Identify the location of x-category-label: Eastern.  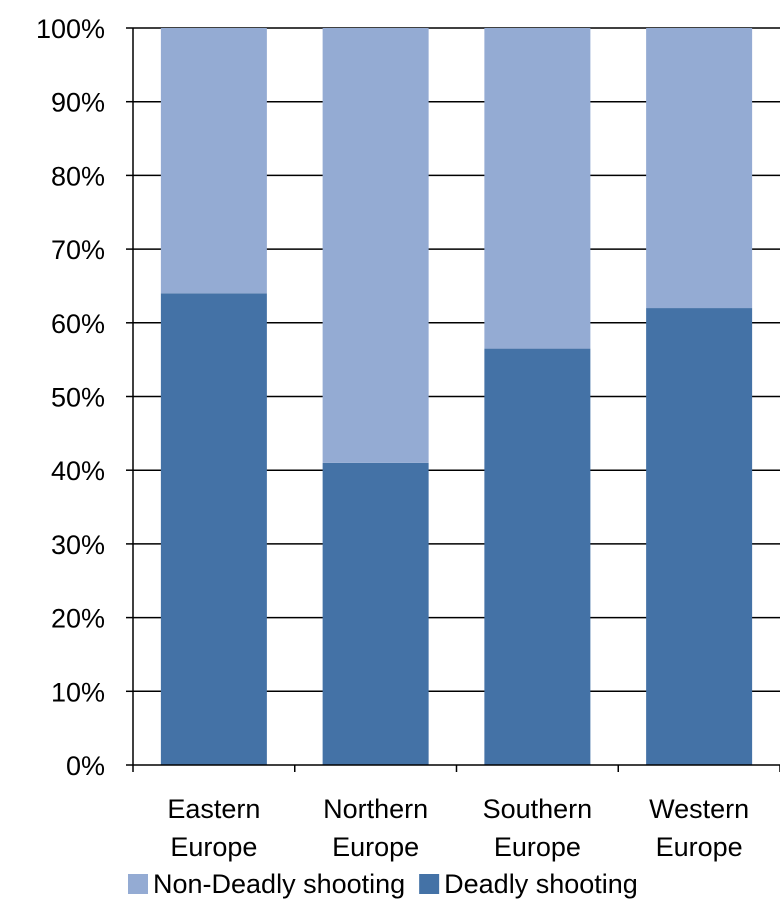
(213, 809).